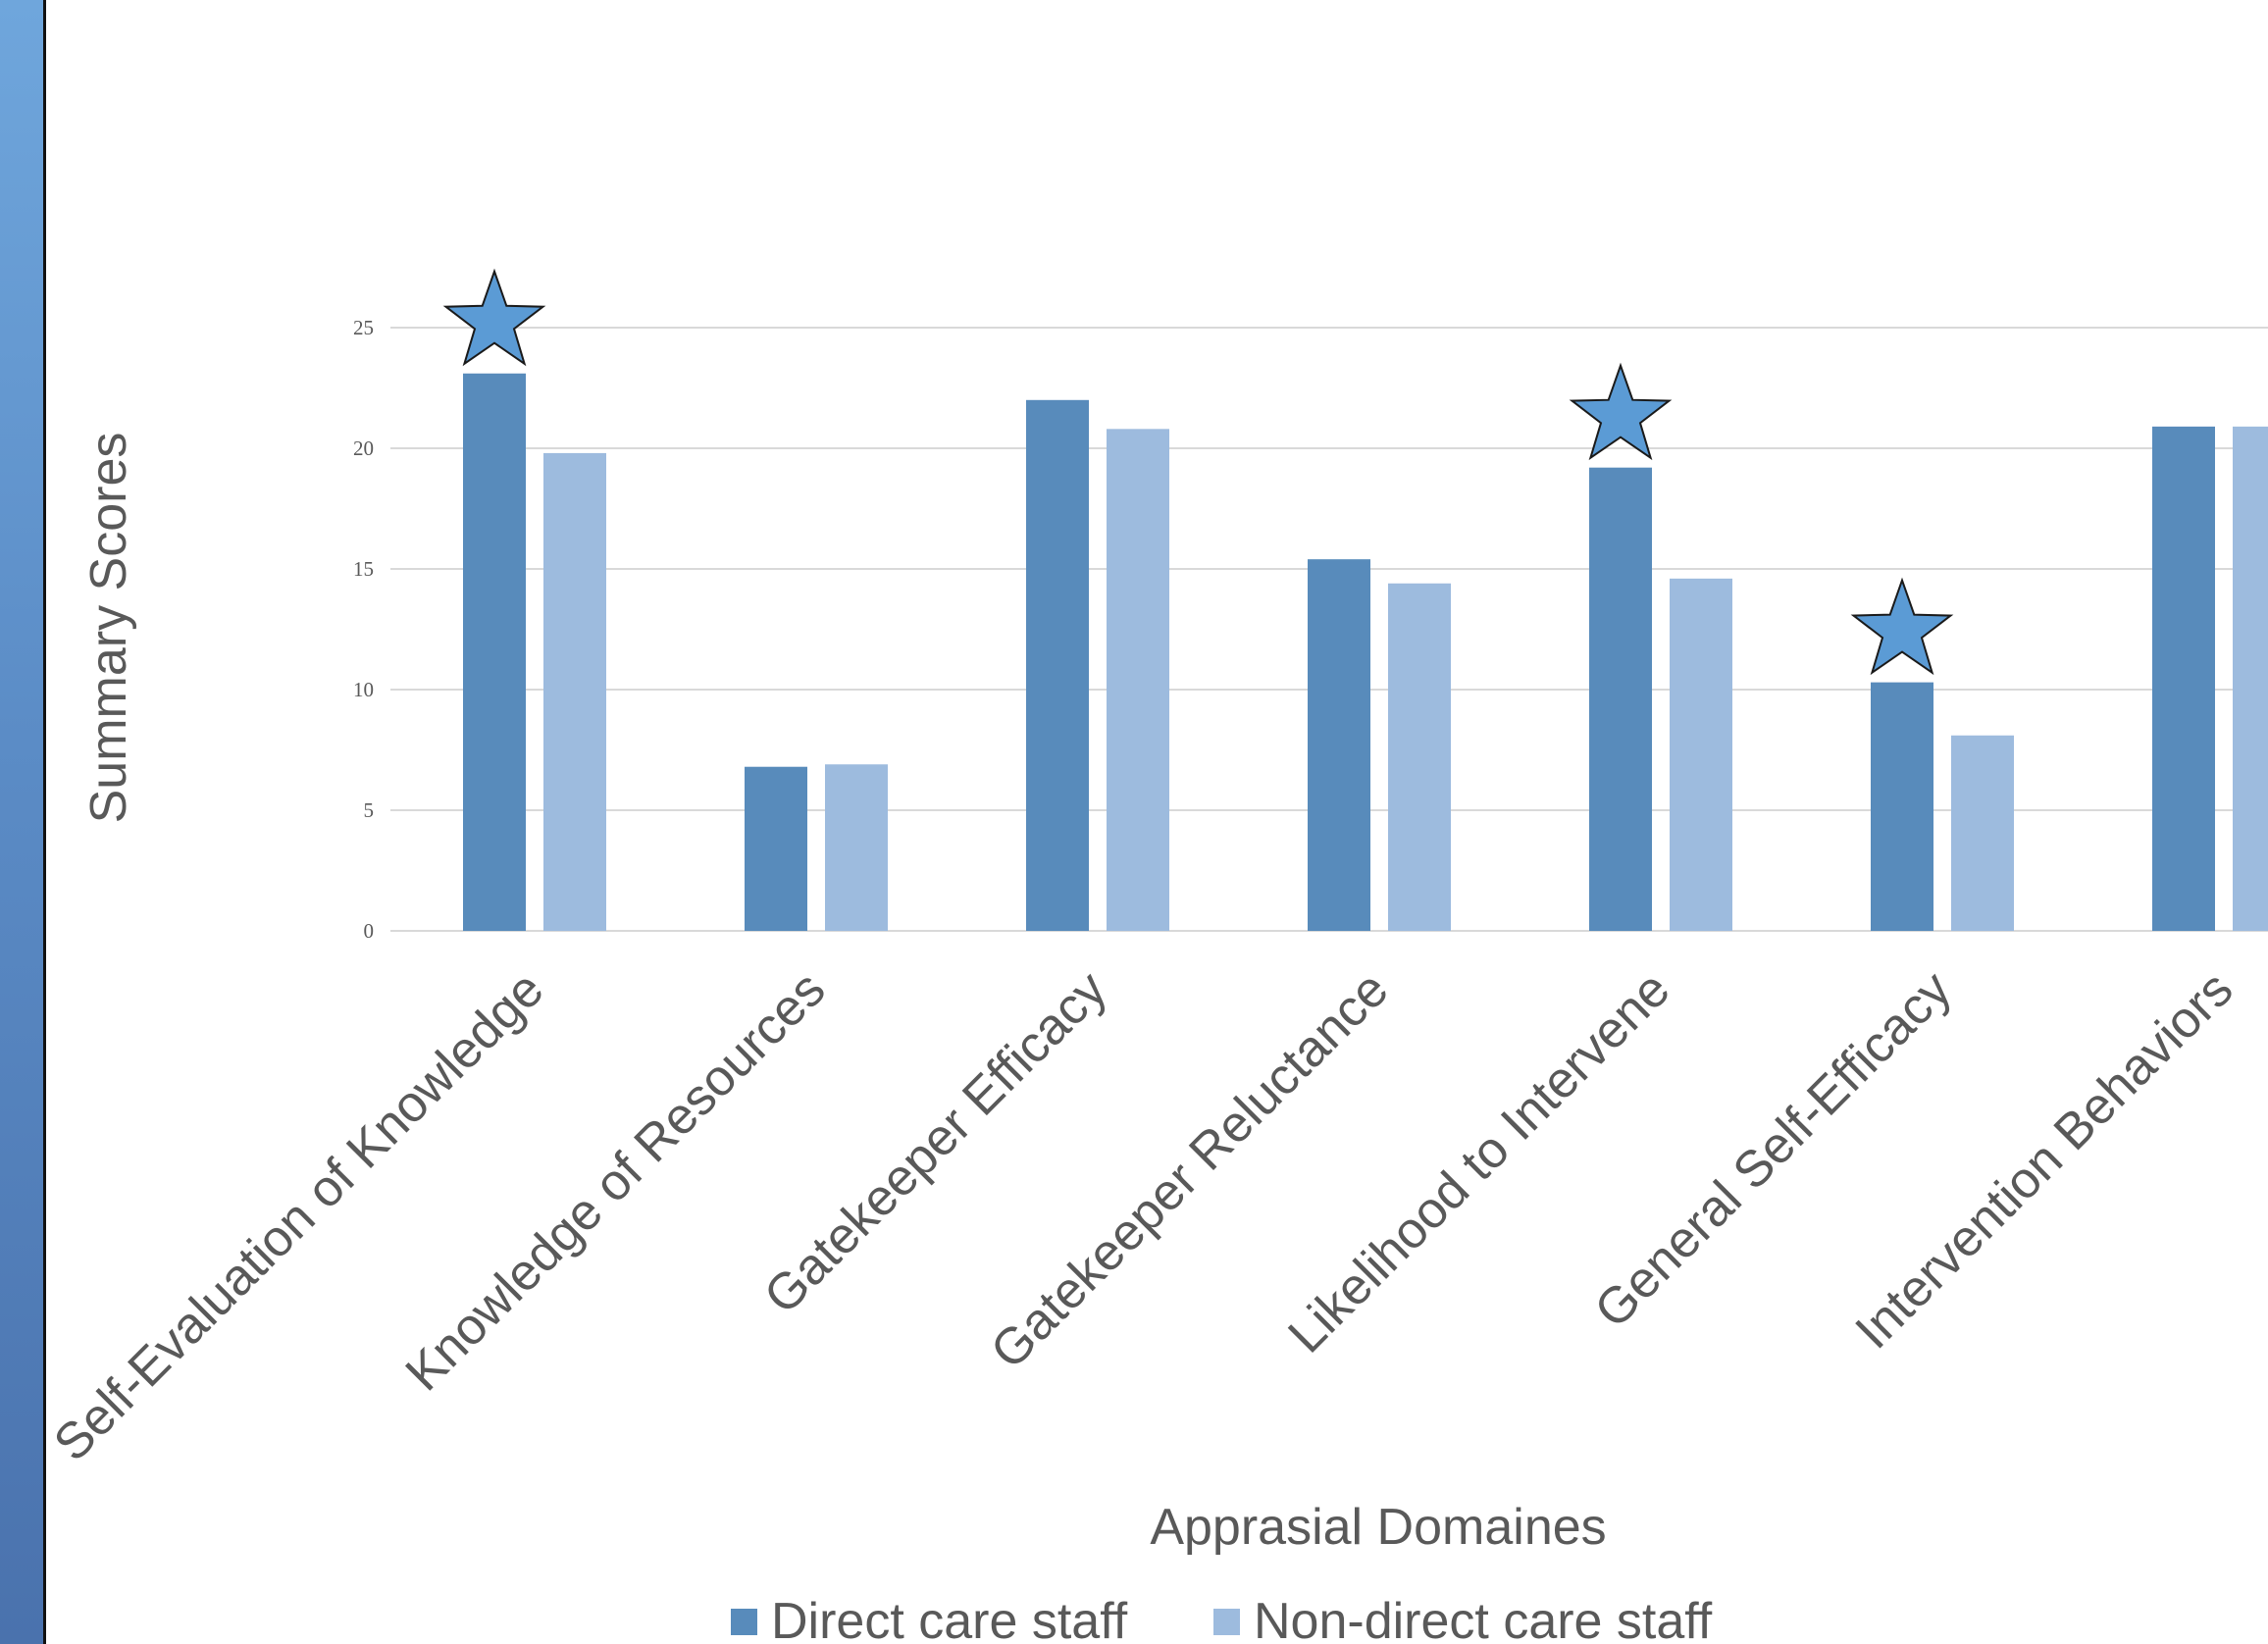 Image resolution: width=2268 pixels, height=1644 pixels. I want to click on legend-label: Non-direct care staff, so click(1483, 1618).